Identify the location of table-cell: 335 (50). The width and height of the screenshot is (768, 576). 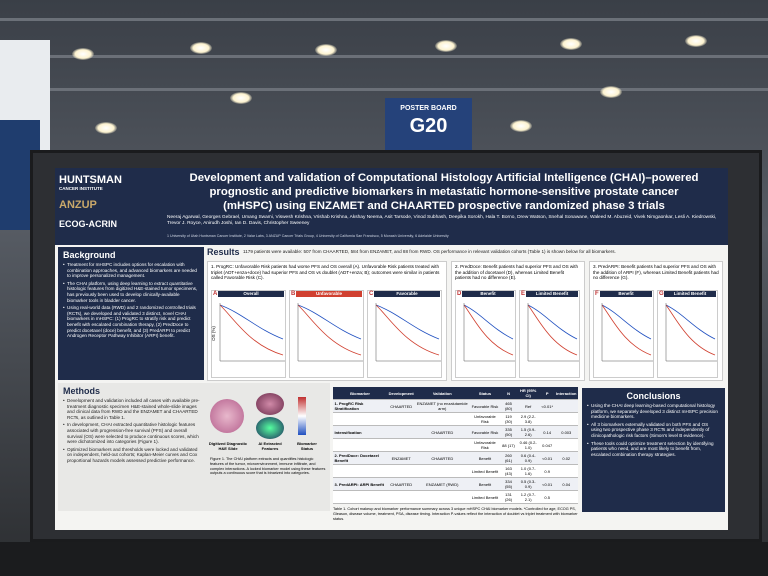
(508, 432).